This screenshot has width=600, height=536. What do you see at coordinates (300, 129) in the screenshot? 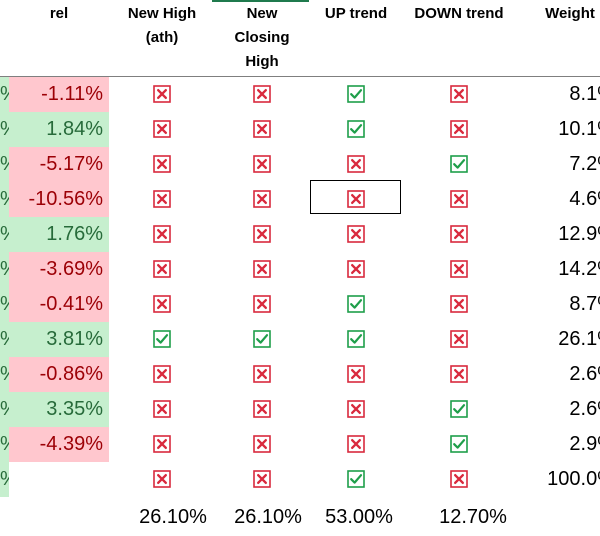
I see `table-row: %1.84% 10.1%` at bounding box center [300, 129].